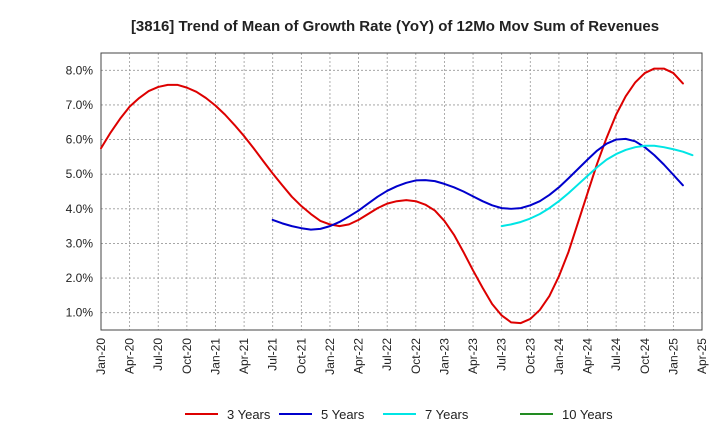 The height and width of the screenshot is (445, 720). What do you see at coordinates (473, 356) in the screenshot?
I see `x-tick-label: Apr-23` at bounding box center [473, 356].